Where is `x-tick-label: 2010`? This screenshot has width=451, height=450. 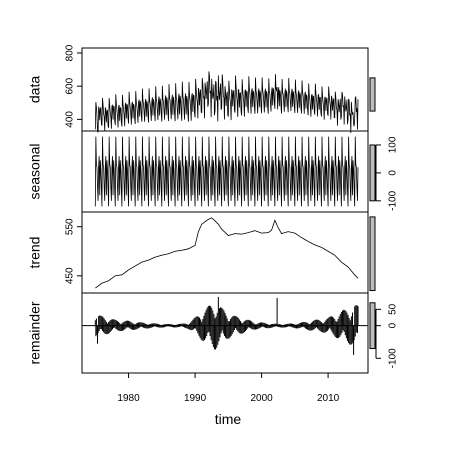 x-tick-label: 2010 is located at coordinates (328, 398).